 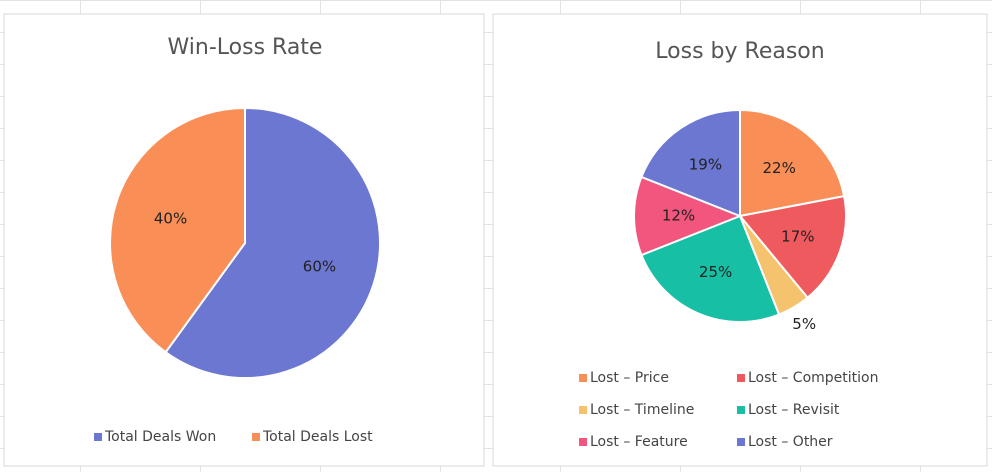 I want to click on legend-label: Total Deals Lost, so click(x=317, y=437).